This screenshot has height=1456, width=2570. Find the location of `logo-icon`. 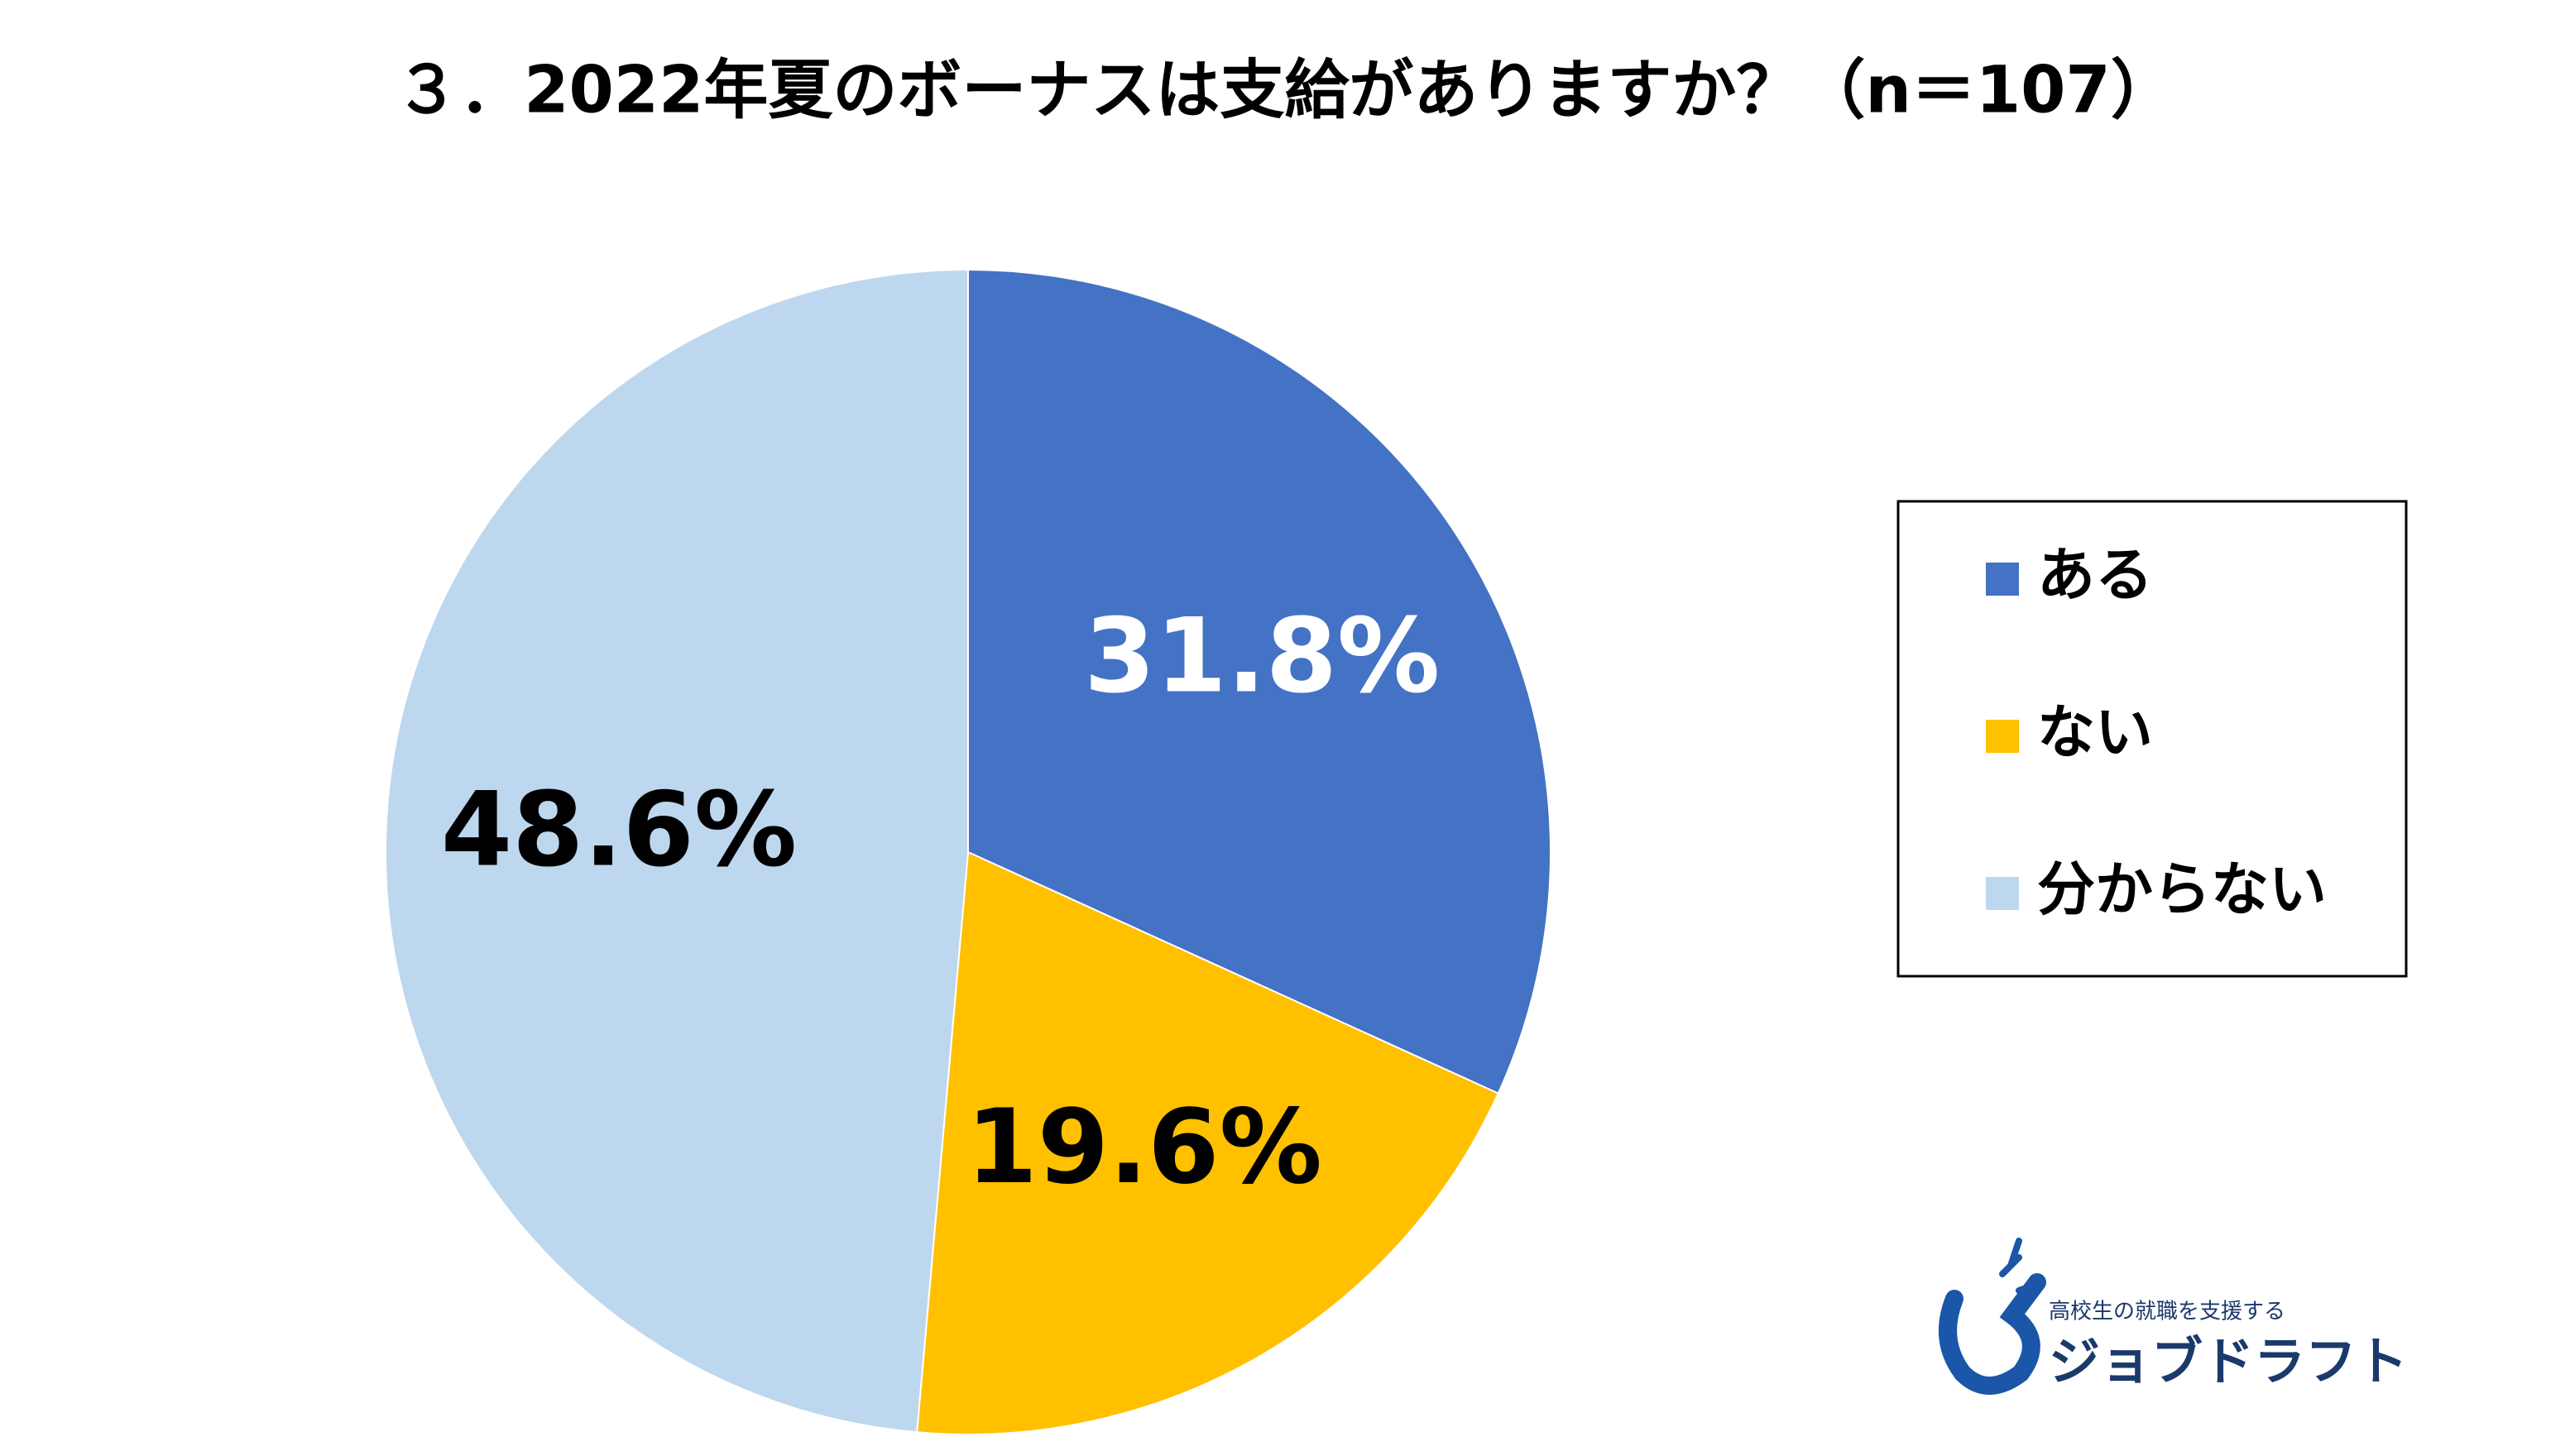

logo-icon is located at coordinates (1992, 1334).